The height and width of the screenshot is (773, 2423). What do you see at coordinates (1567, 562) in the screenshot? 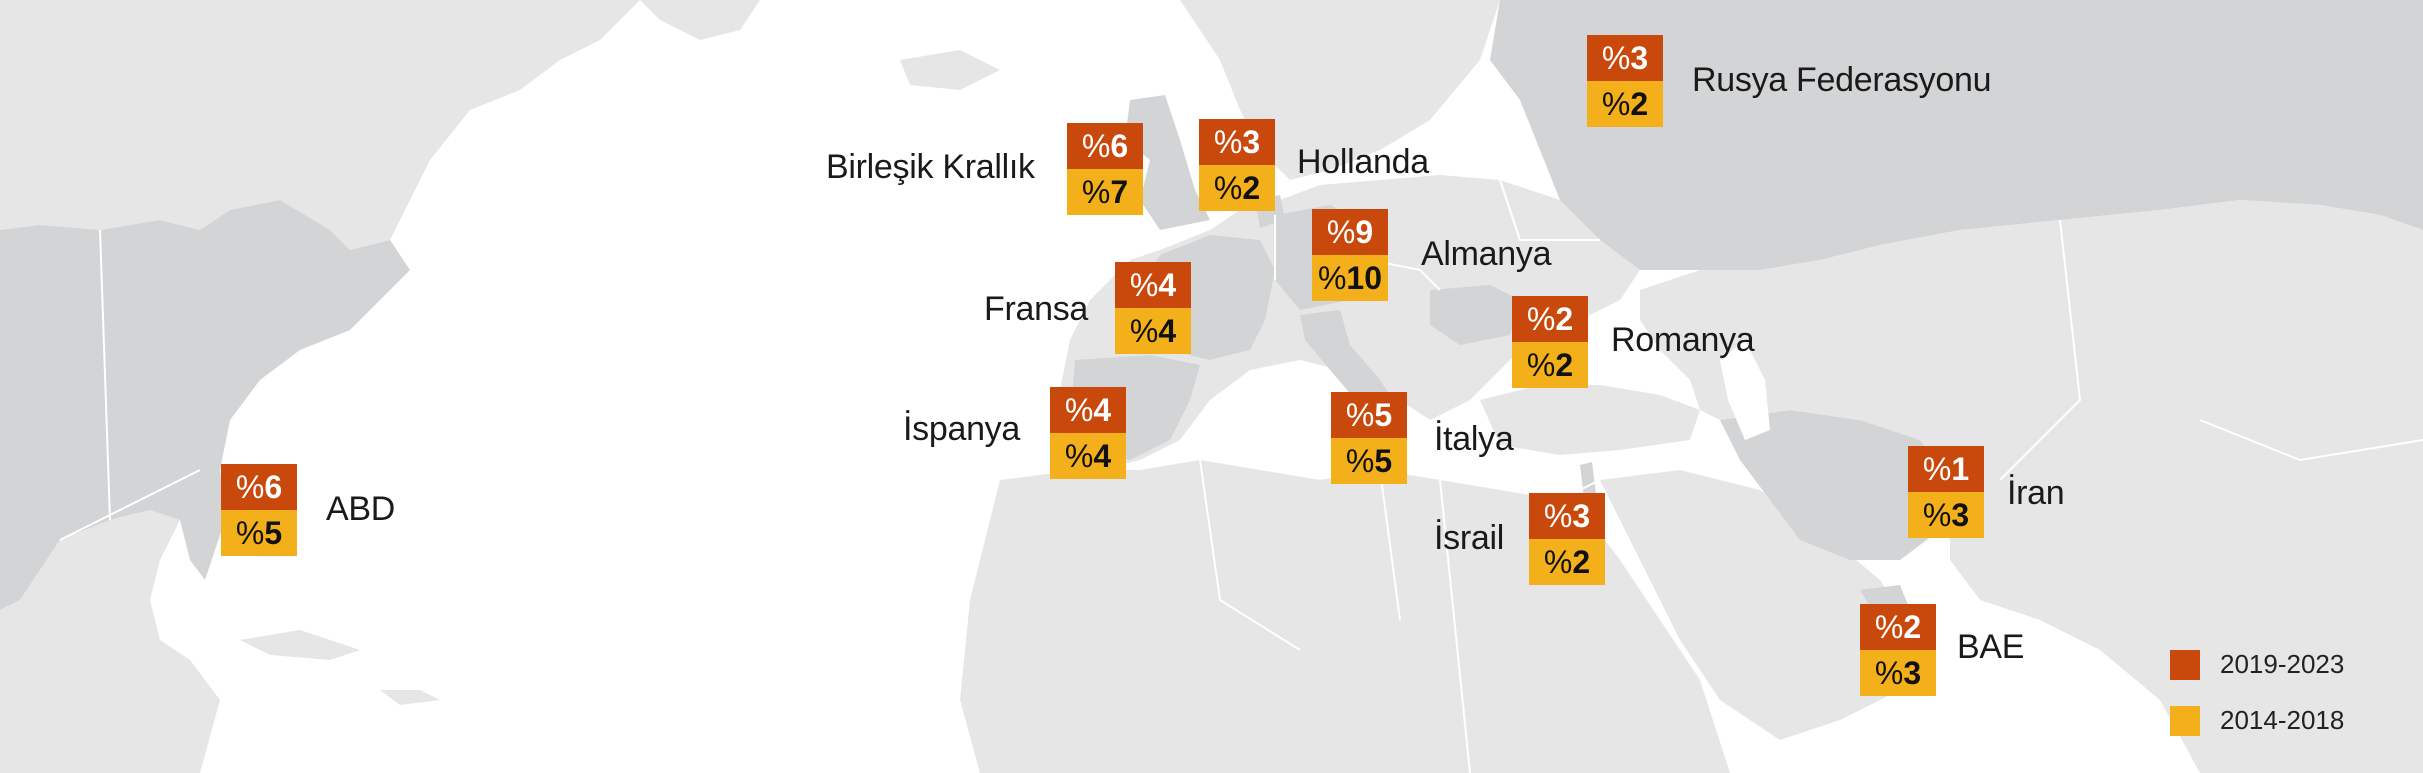
I see `earlier-share-israel: % 2` at bounding box center [1567, 562].